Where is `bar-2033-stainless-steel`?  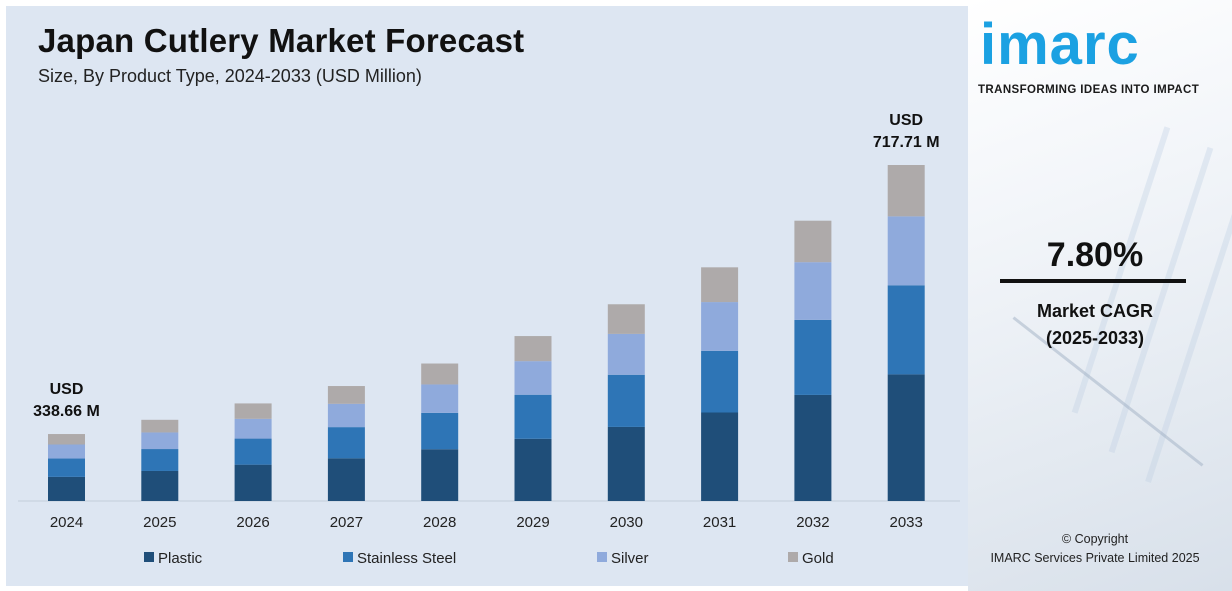 bar-2033-stainless-steel is located at coordinates (906, 330).